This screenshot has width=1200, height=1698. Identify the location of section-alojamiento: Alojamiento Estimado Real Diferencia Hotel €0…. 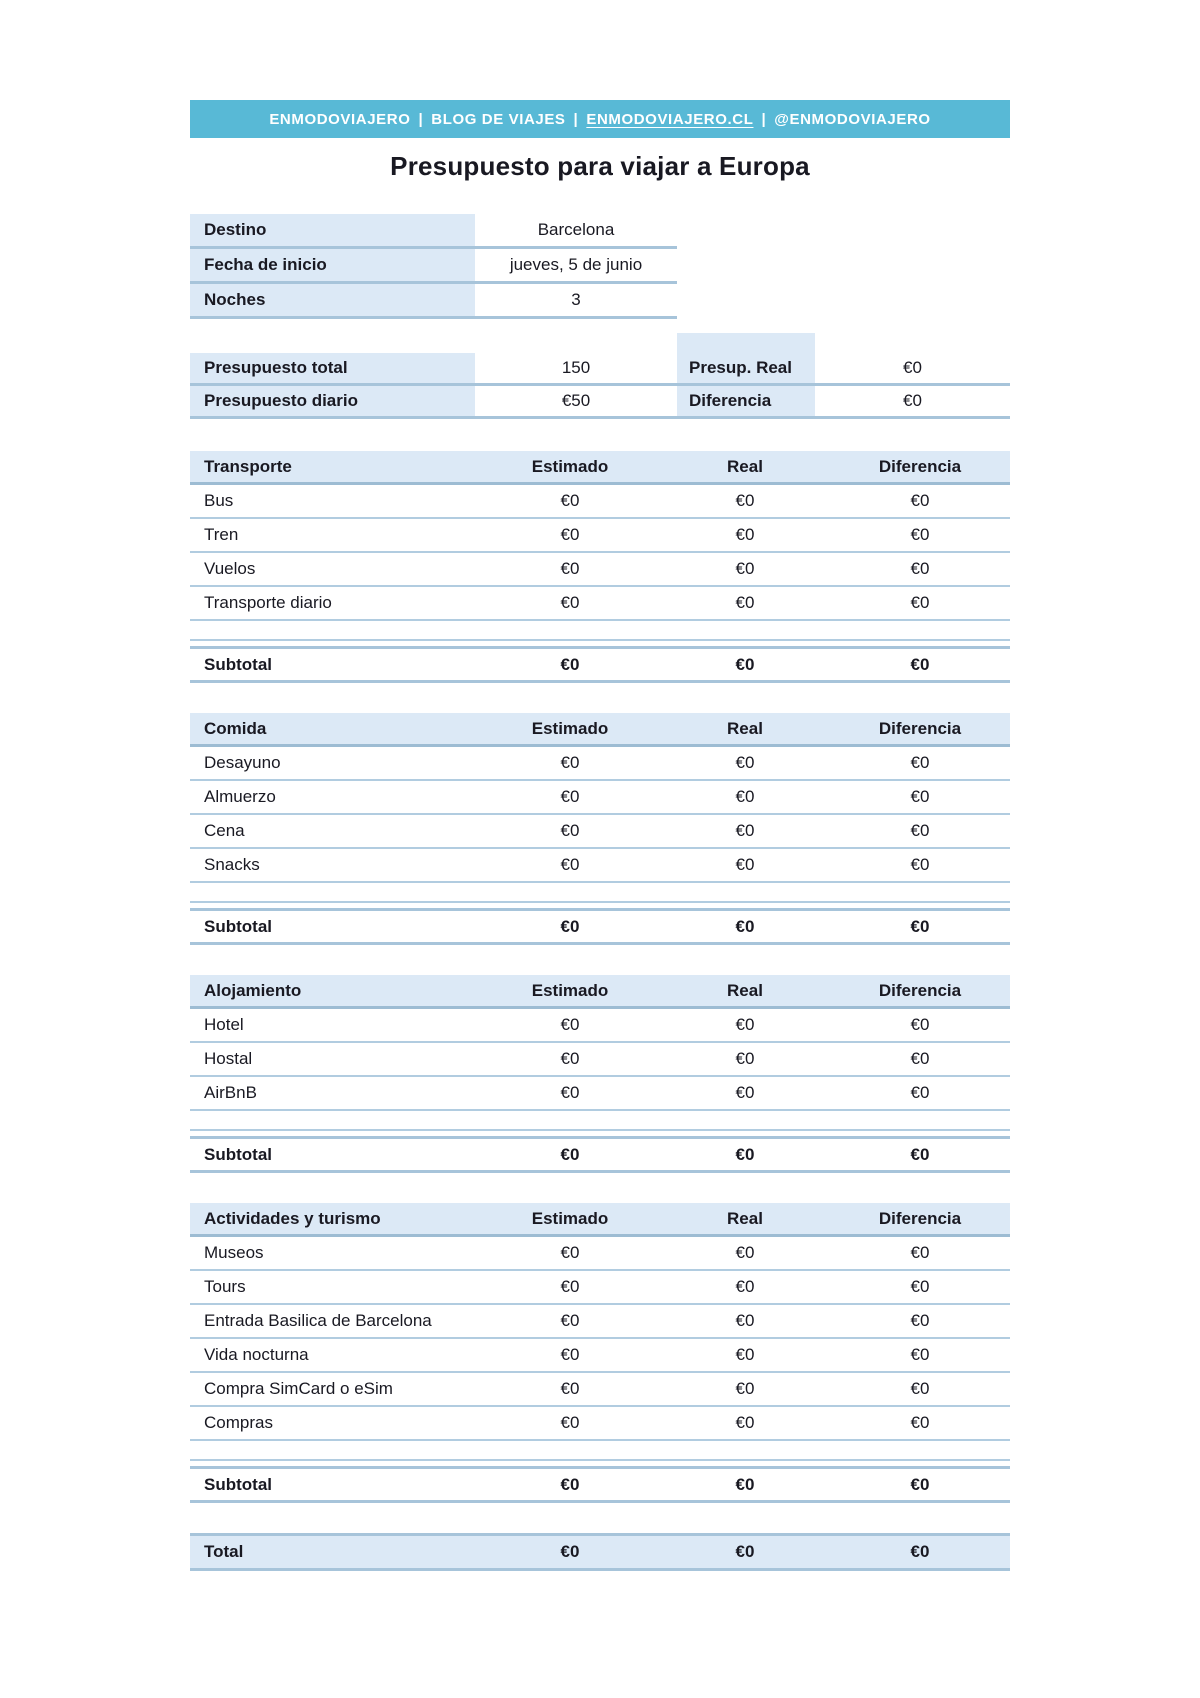
(600, 1074).